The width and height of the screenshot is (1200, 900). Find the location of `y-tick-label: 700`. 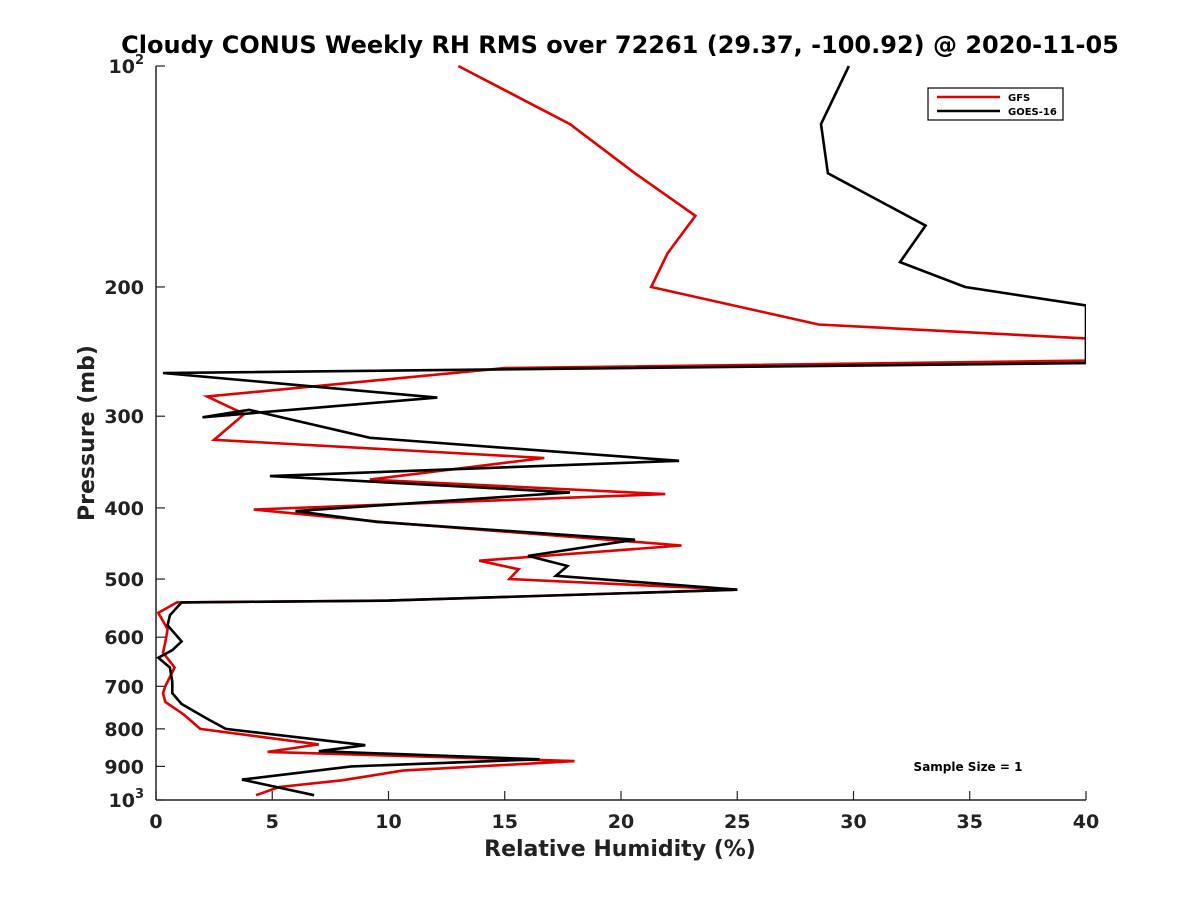

y-tick-label: 700 is located at coordinates (124, 687).